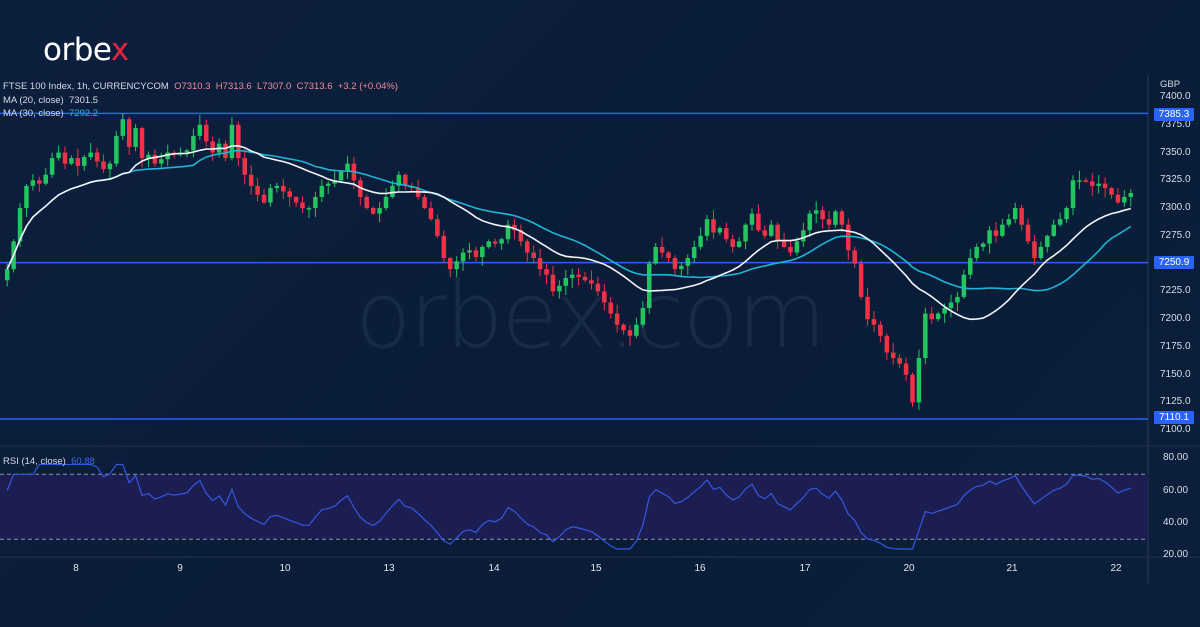 This screenshot has width=1200, height=627. I want to click on level-tag-mid: 7250.9, so click(1174, 262).